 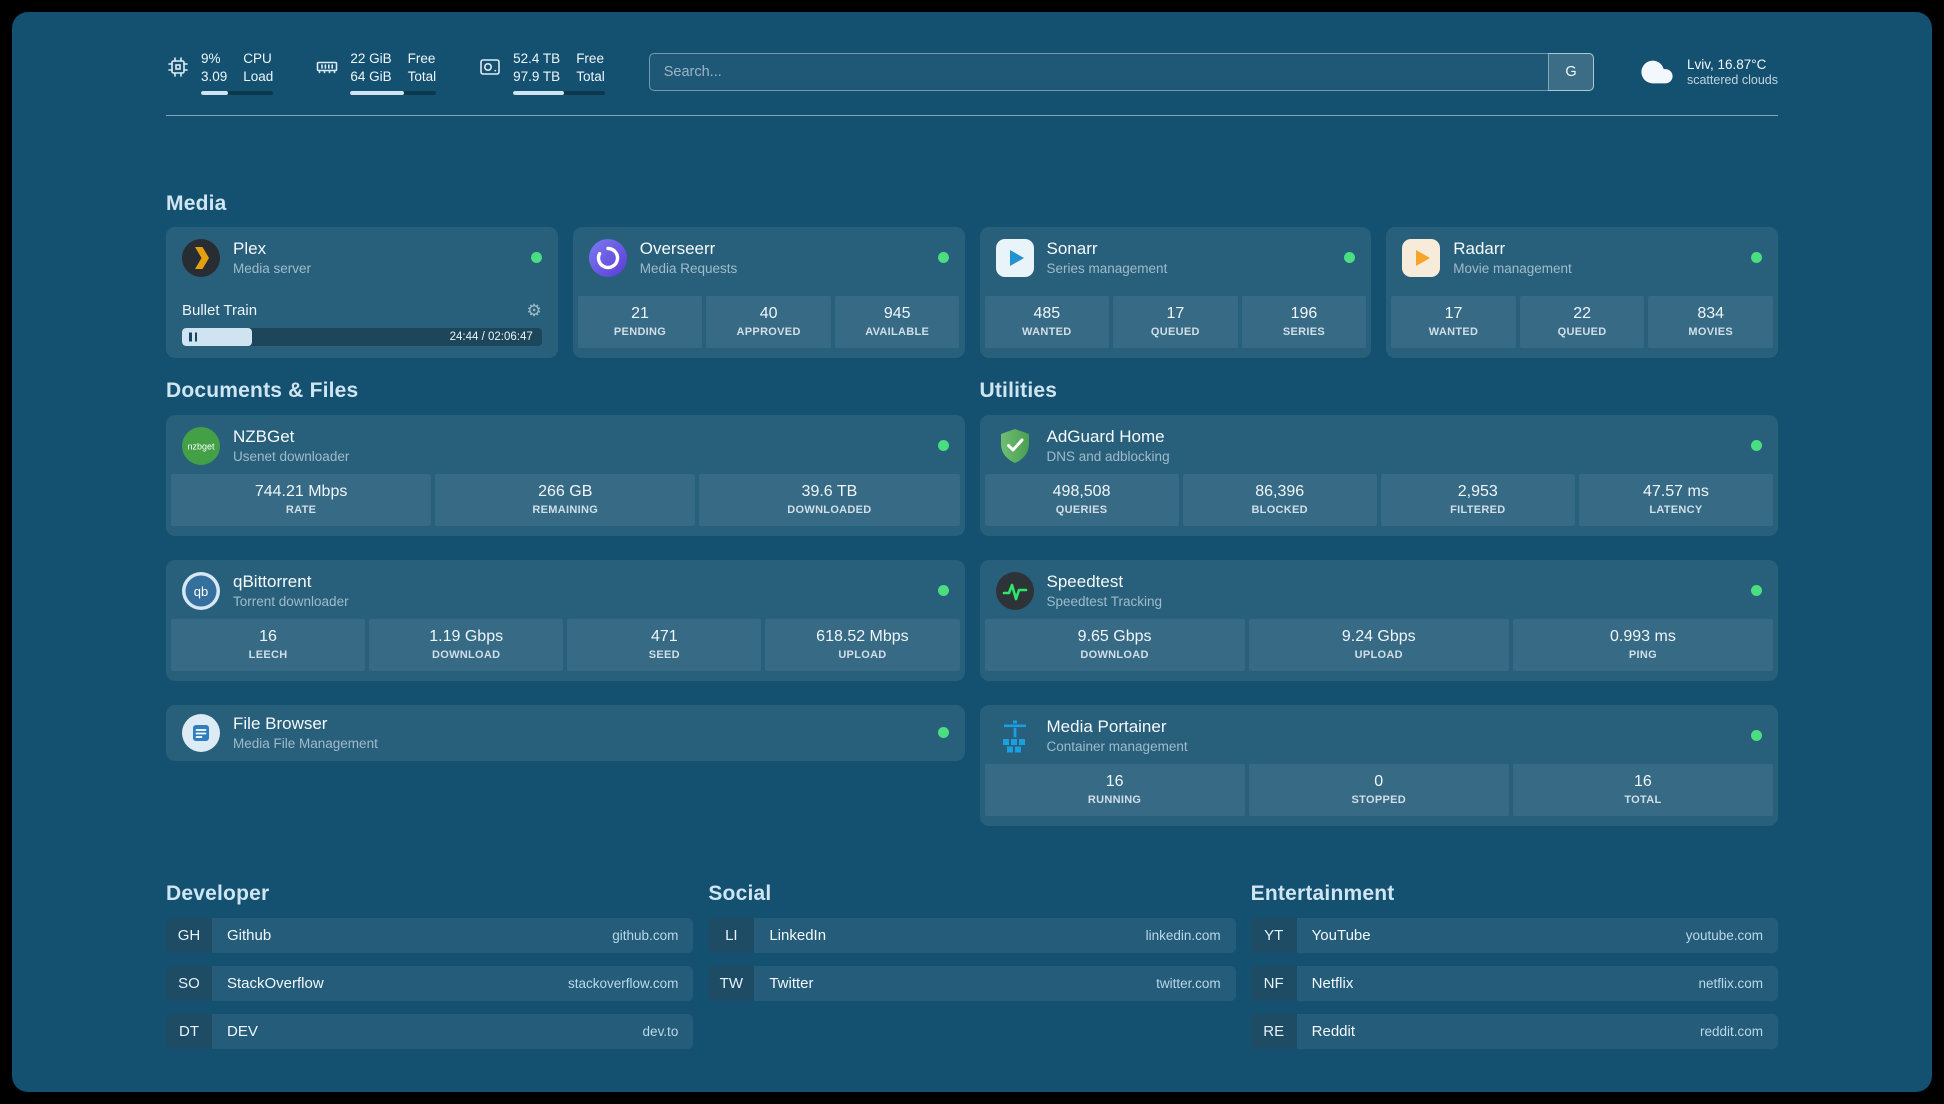 What do you see at coordinates (565, 499) in the screenshot?
I see `stat-remaining: 266 GB REMAINING` at bounding box center [565, 499].